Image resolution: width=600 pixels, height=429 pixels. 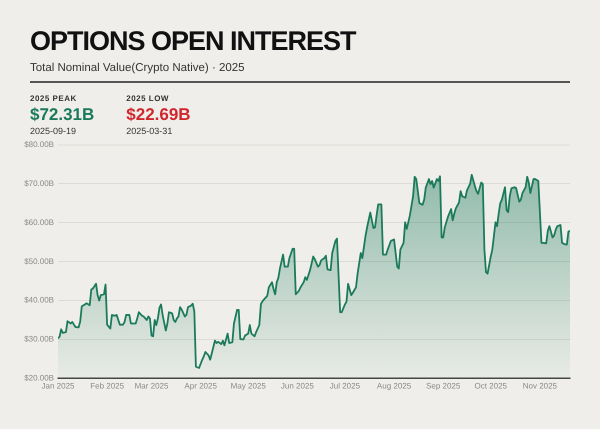 I want to click on y-tick-label: $60.00B, so click(x=39, y=222).